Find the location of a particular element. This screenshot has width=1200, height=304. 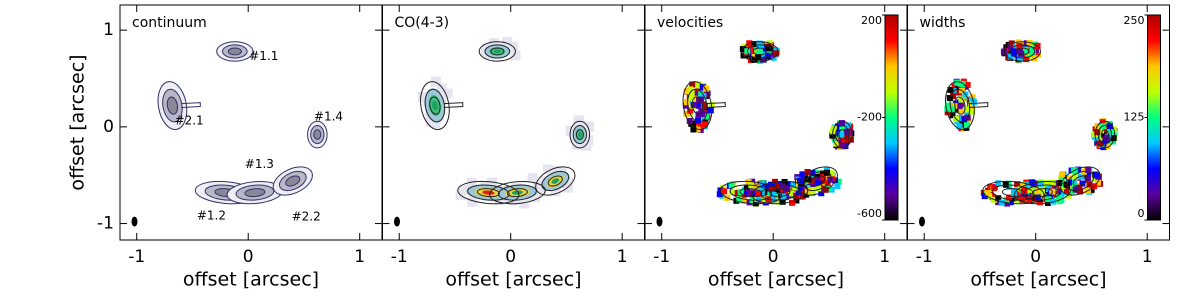

plot-area is located at coordinates (1018, 133).